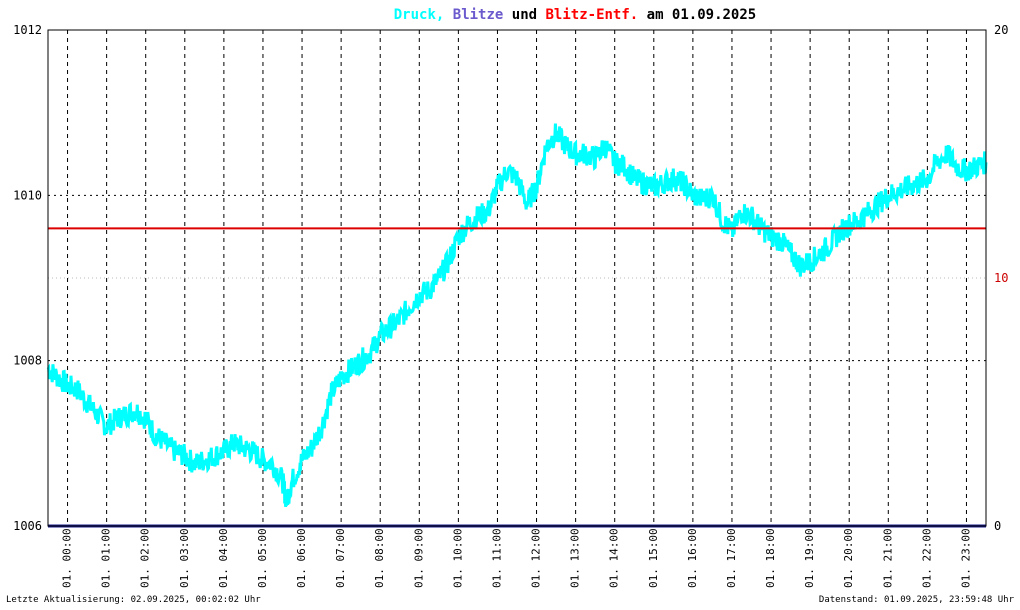  Describe the element at coordinates (419, 15) in the screenshot. I see `title-druck: Druck,` at that location.